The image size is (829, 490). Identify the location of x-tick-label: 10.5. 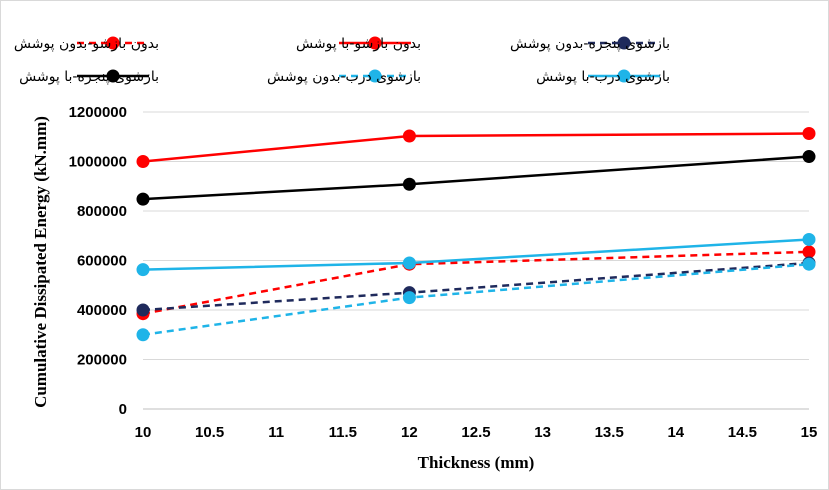
(209, 432).